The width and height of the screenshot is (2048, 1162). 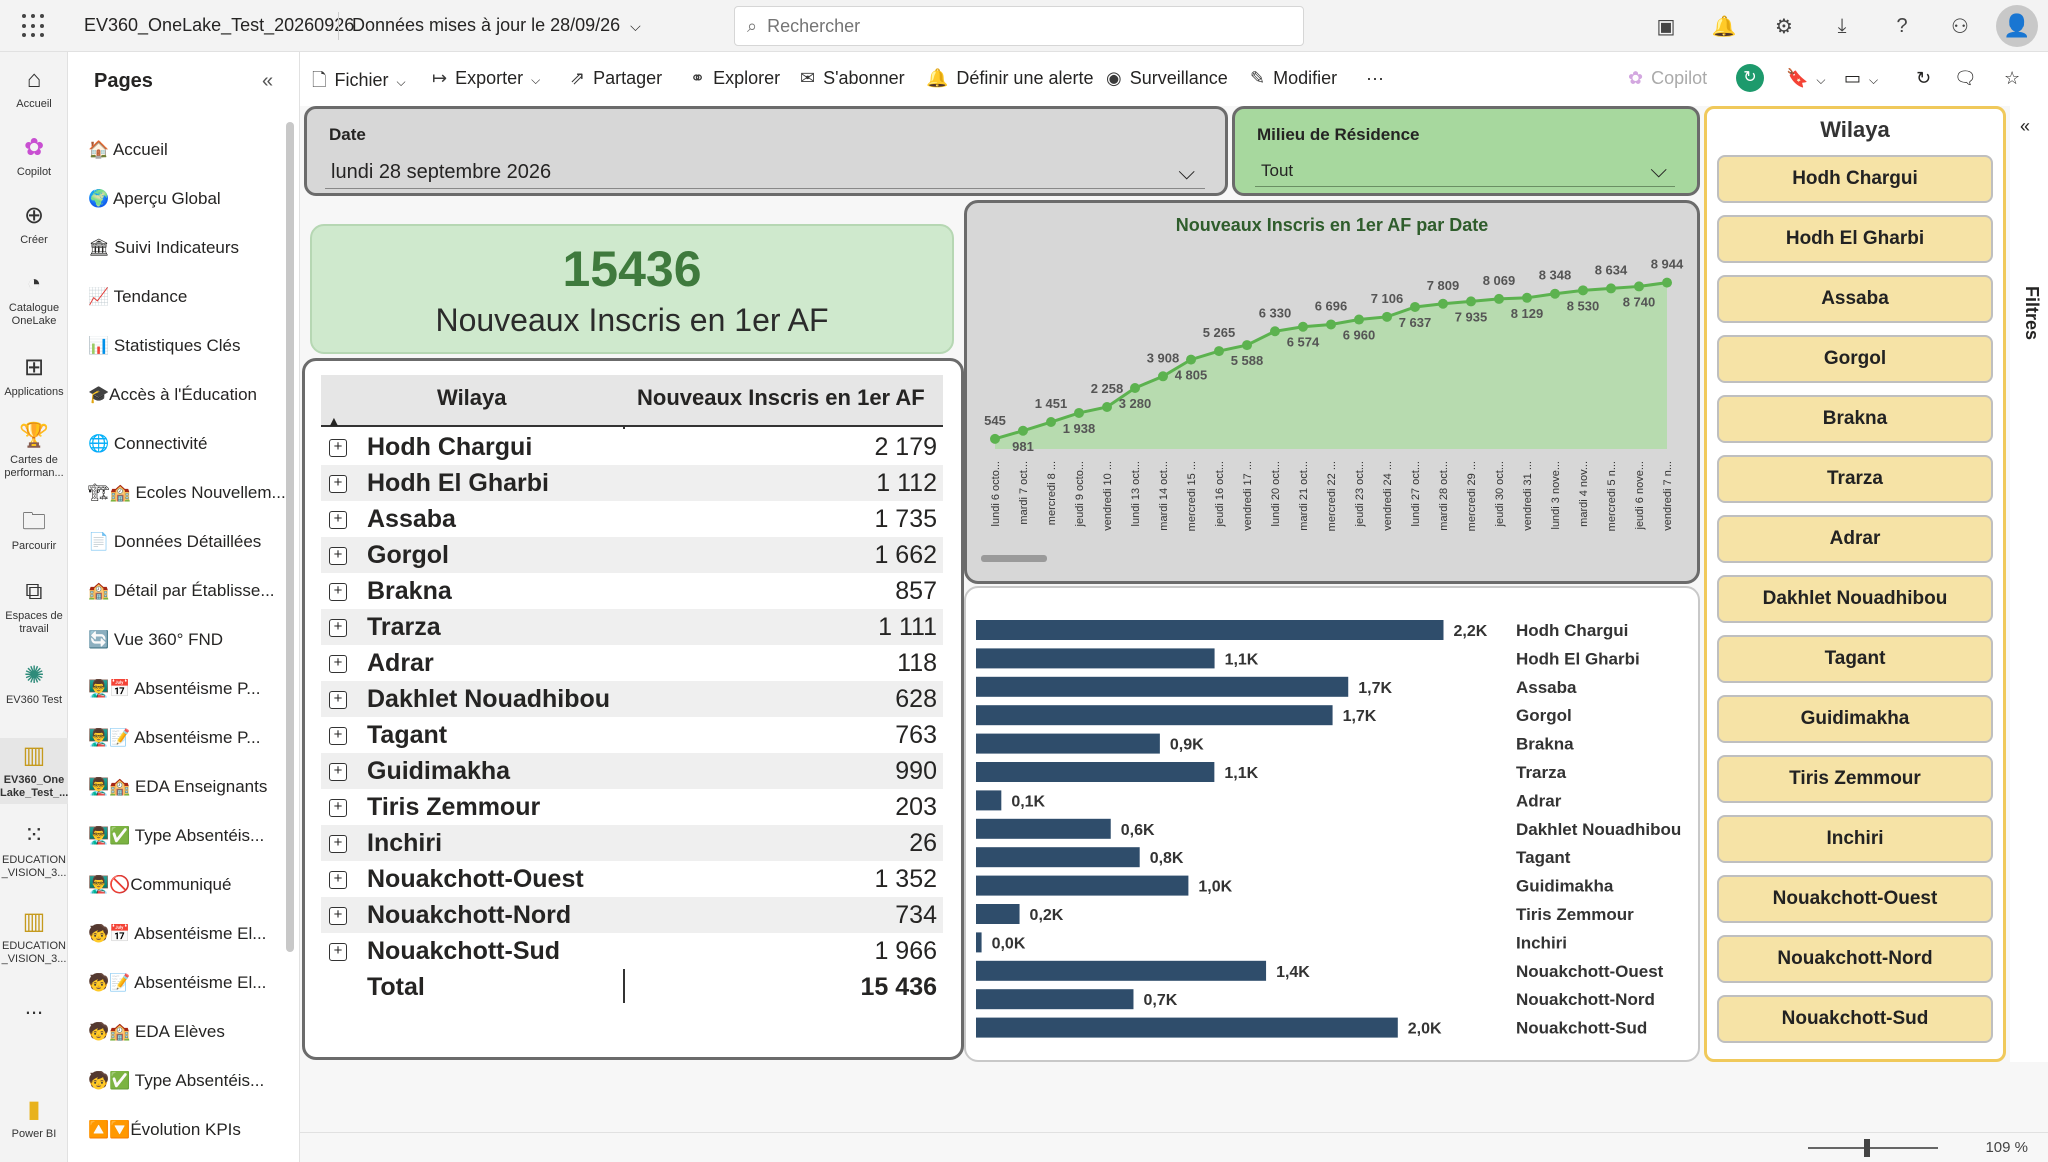 I want to click on view-icon: ▭ ⌵, so click(x=1861, y=78).